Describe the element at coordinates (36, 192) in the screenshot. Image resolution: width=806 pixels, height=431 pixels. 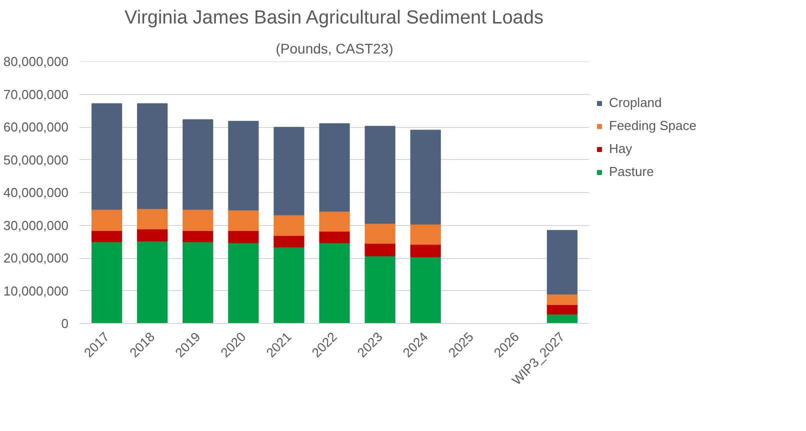
I see `y-tick-label: 40,000,000` at that location.